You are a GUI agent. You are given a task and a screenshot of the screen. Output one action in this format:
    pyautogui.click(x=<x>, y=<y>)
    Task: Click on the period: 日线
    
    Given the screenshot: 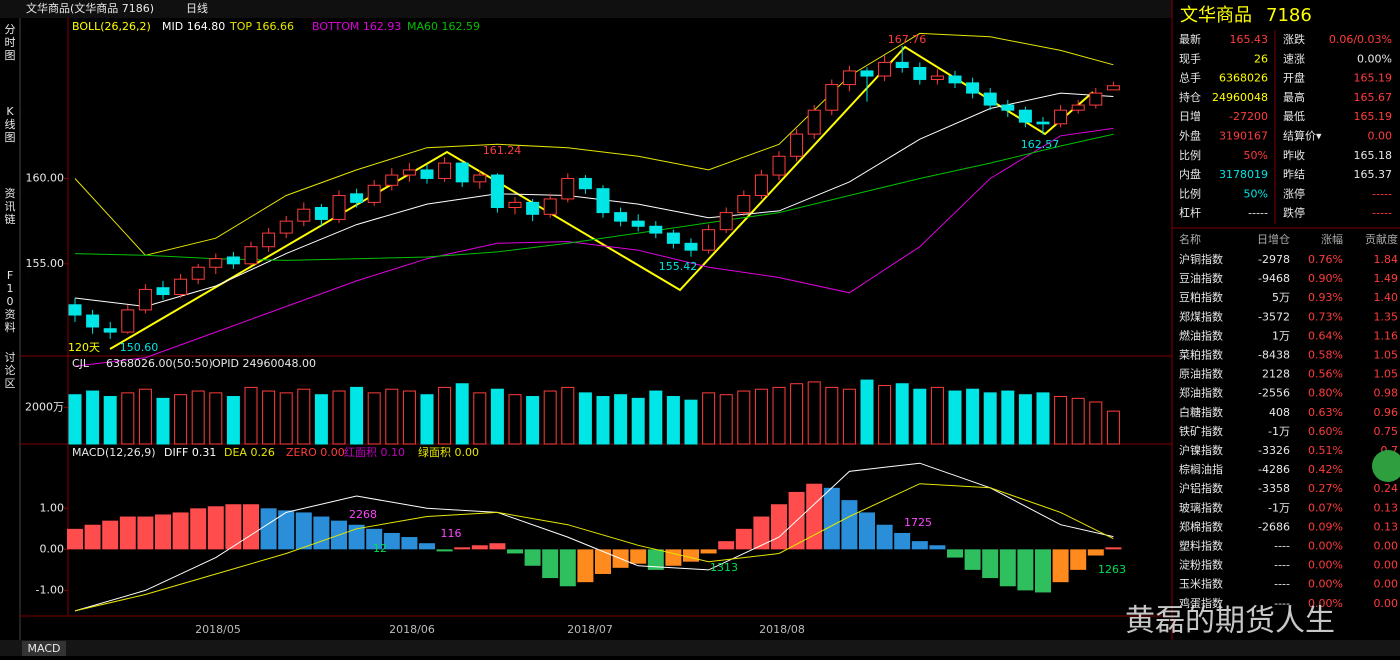 What is the action you would take?
    pyautogui.click(x=197, y=8)
    